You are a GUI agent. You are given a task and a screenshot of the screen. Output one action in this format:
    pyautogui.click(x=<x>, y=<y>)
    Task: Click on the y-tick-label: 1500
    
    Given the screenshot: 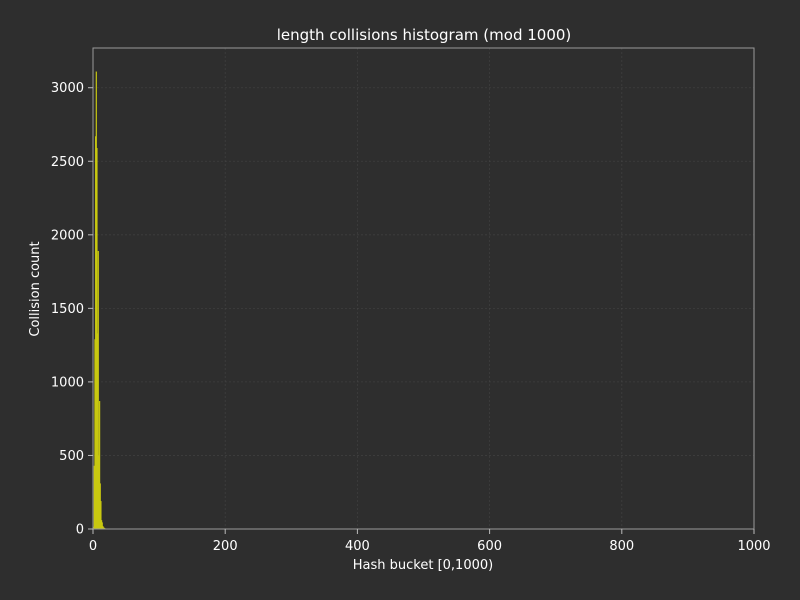 What is the action you would take?
    pyautogui.click(x=67, y=309)
    